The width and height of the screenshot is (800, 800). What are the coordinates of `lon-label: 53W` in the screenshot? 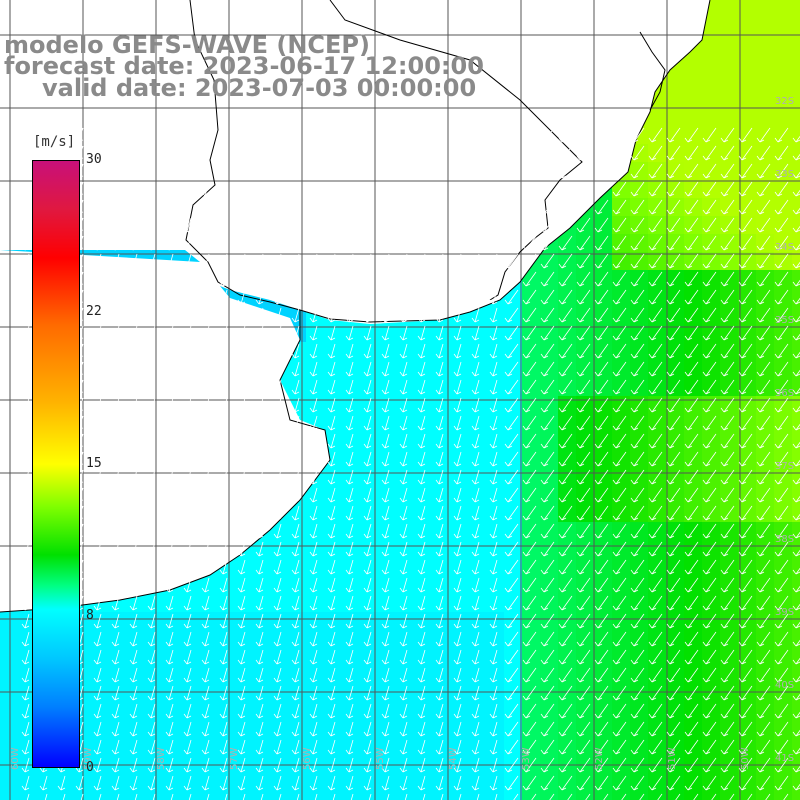 It's located at (526, 758).